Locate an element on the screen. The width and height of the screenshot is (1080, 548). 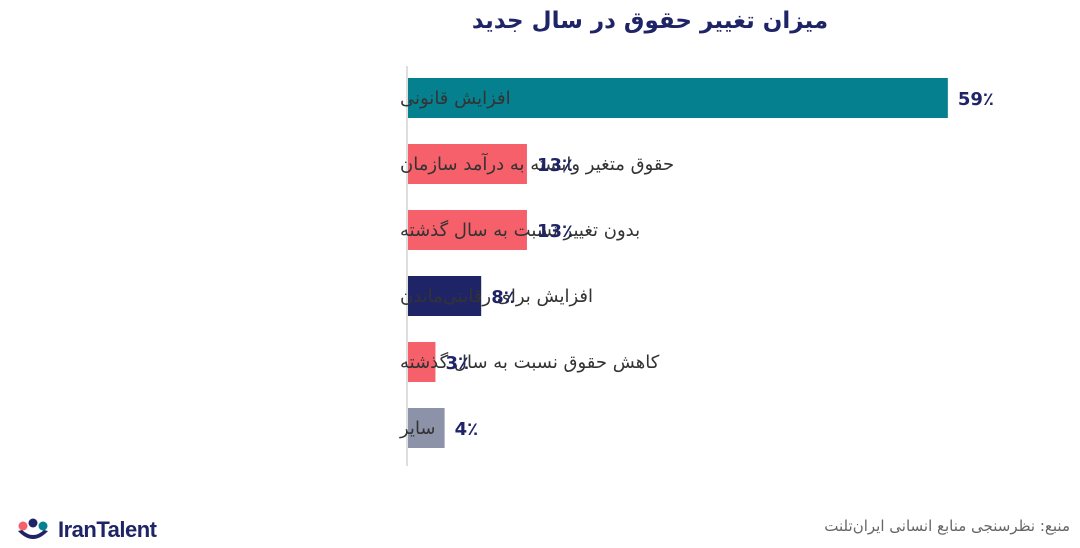
brand-name: IranTalent is located at coordinates (107, 529).